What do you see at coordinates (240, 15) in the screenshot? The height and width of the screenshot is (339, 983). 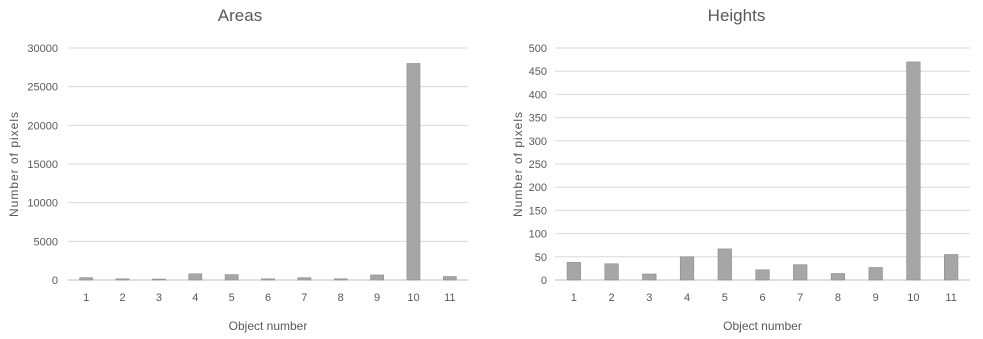 I see `chart-title: Areas` at bounding box center [240, 15].